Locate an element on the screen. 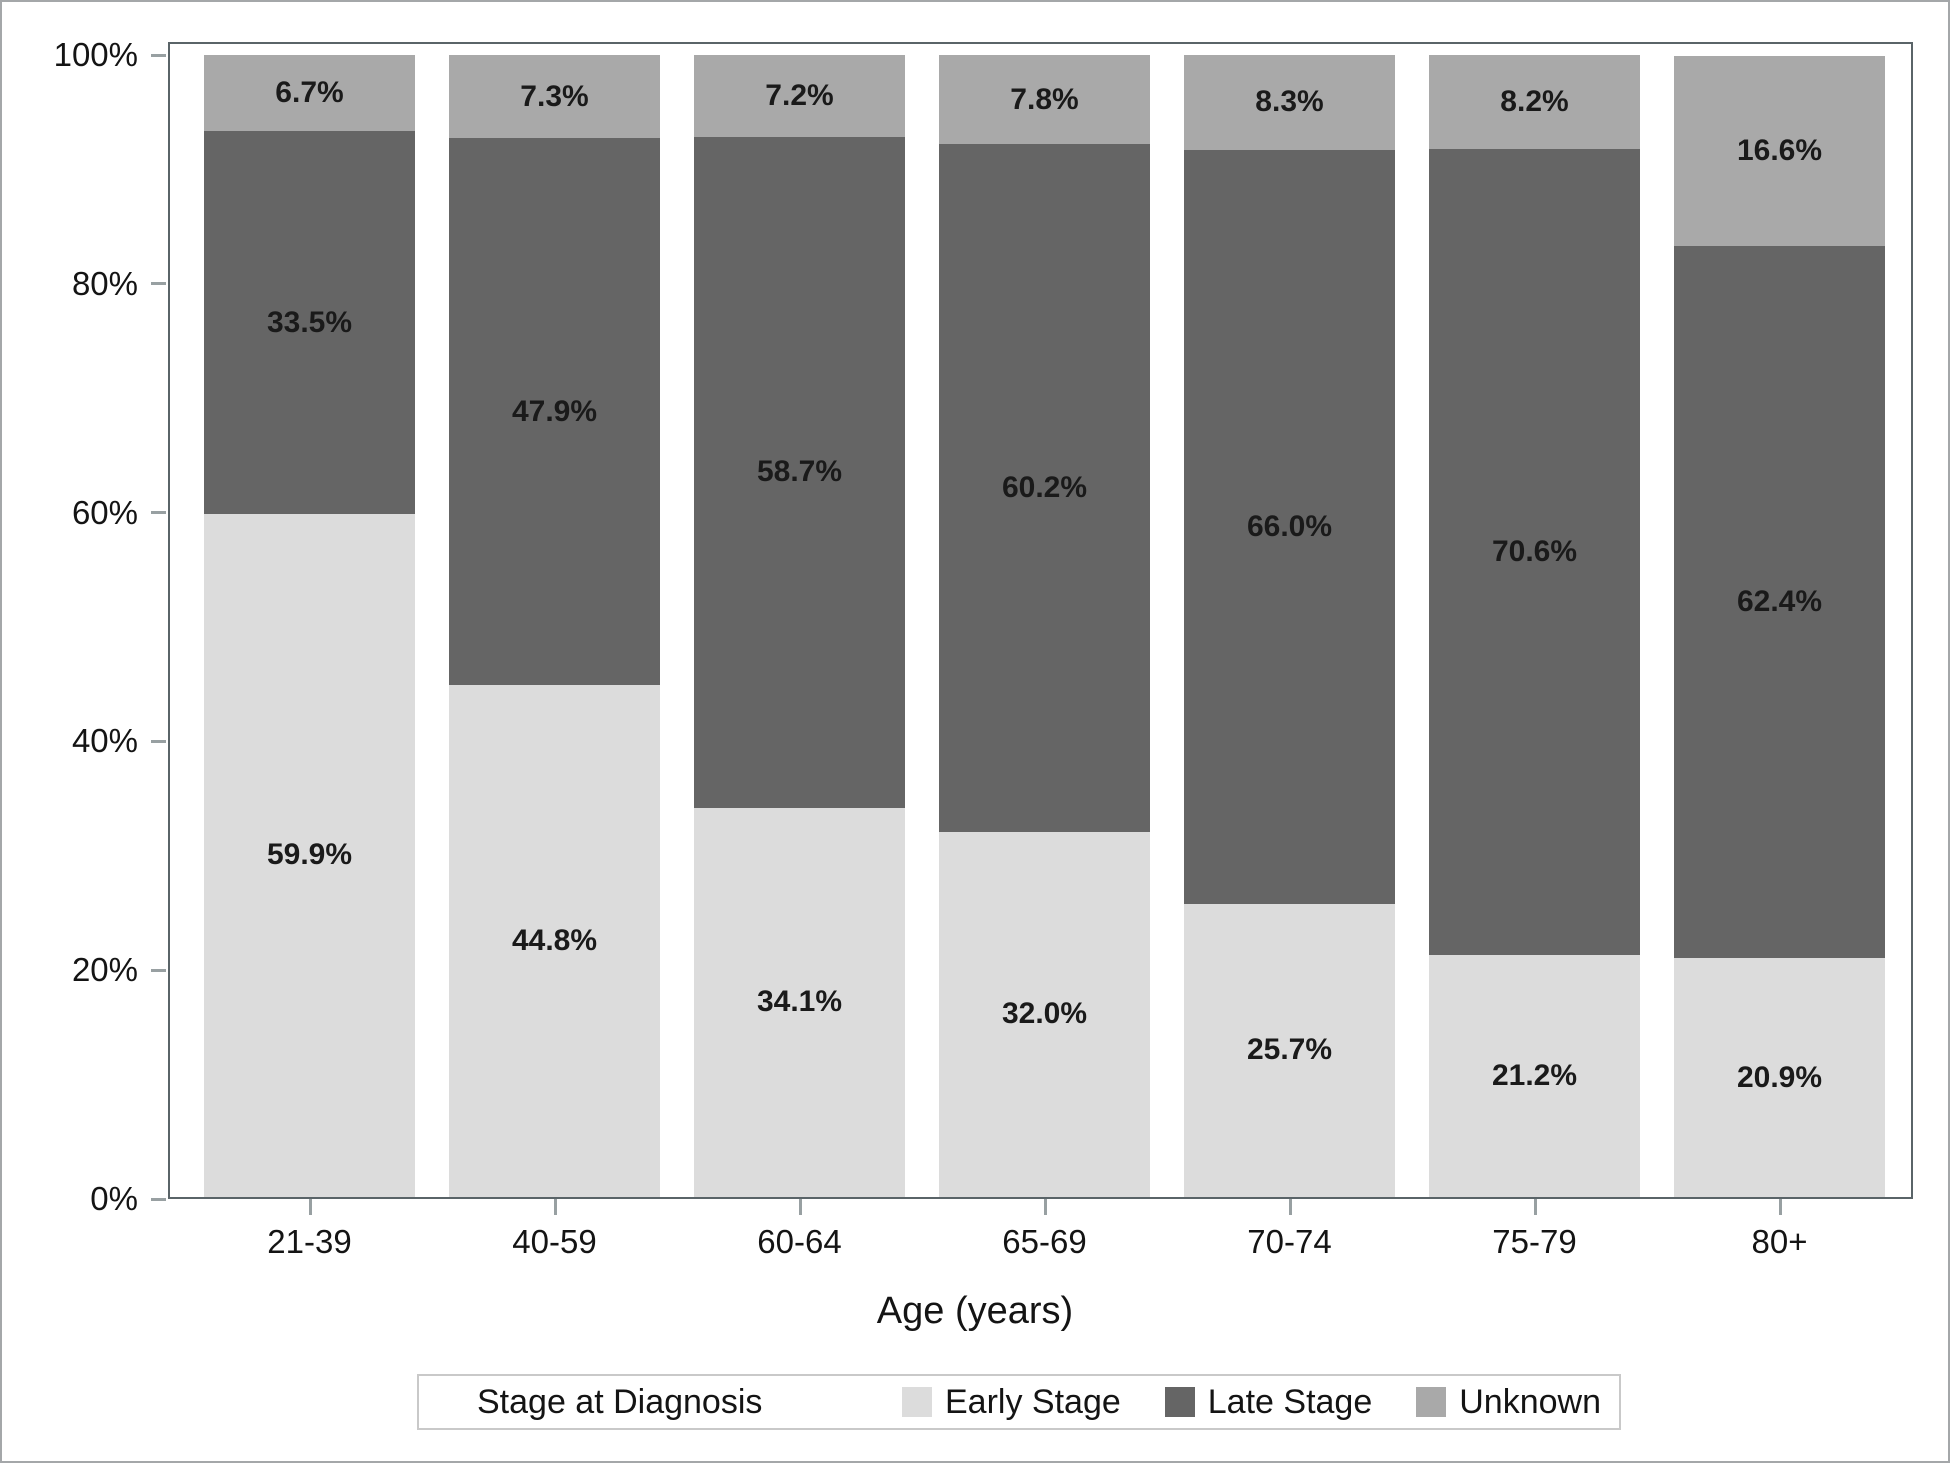 The height and width of the screenshot is (1463, 1950). bar-segment-unknown: 8.3% is located at coordinates (1289, 102).